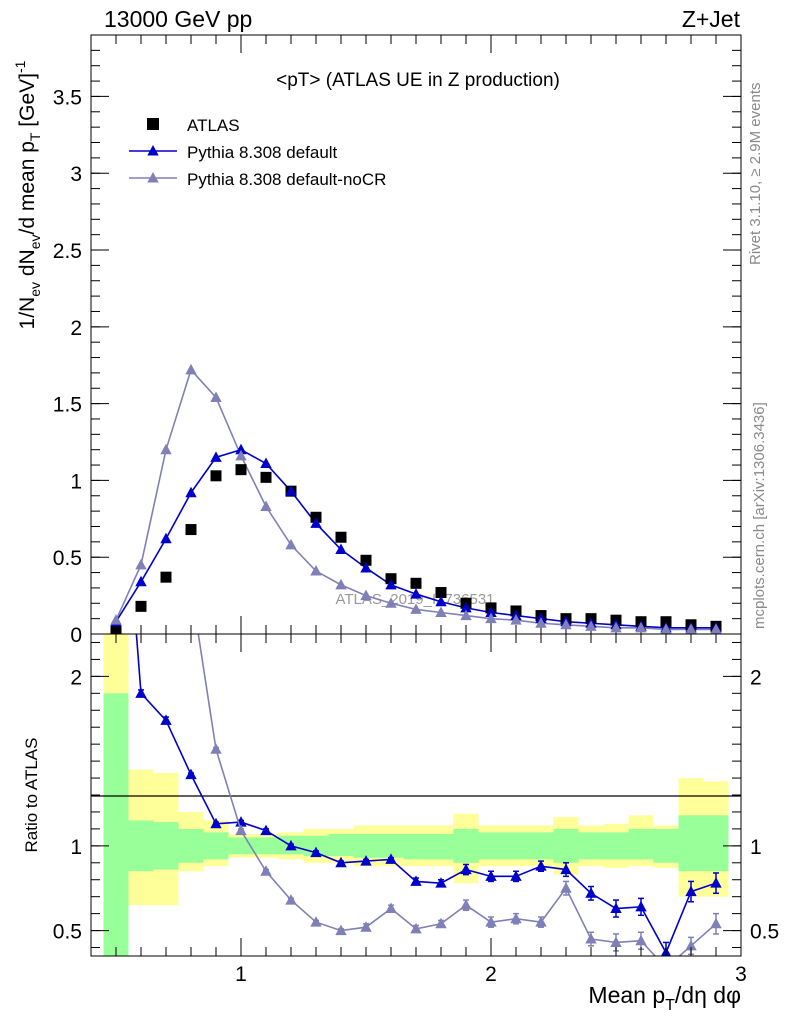  What do you see at coordinates (756, 847) in the screenshot?
I see `ratio-y-tick-label-right: 1` at bounding box center [756, 847].